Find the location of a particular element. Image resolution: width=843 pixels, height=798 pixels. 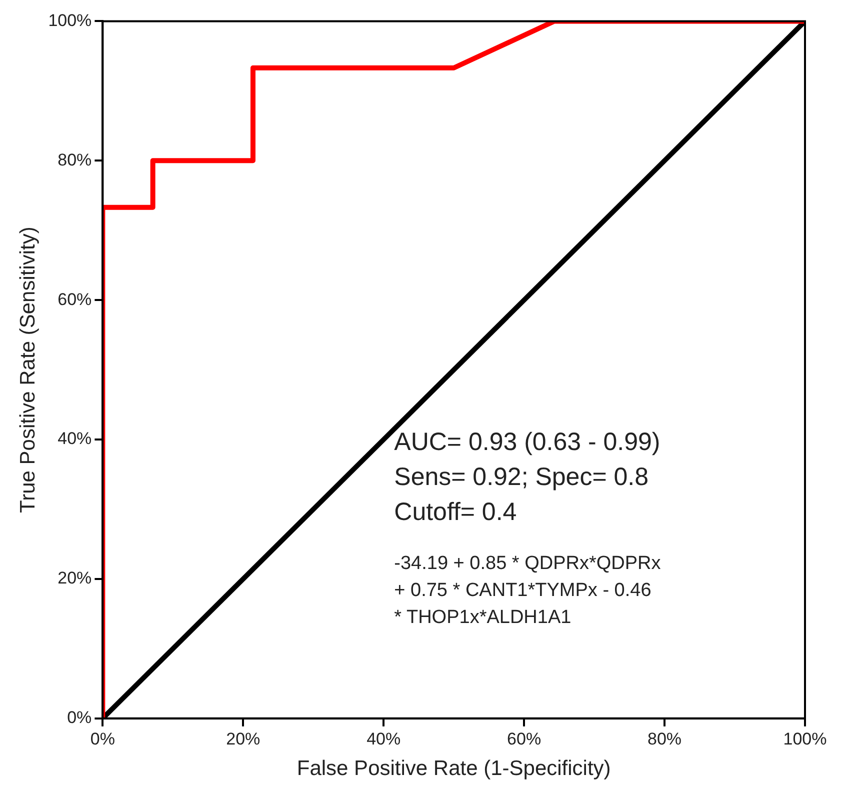

y-tick-label: 80% is located at coordinates (75, 160).